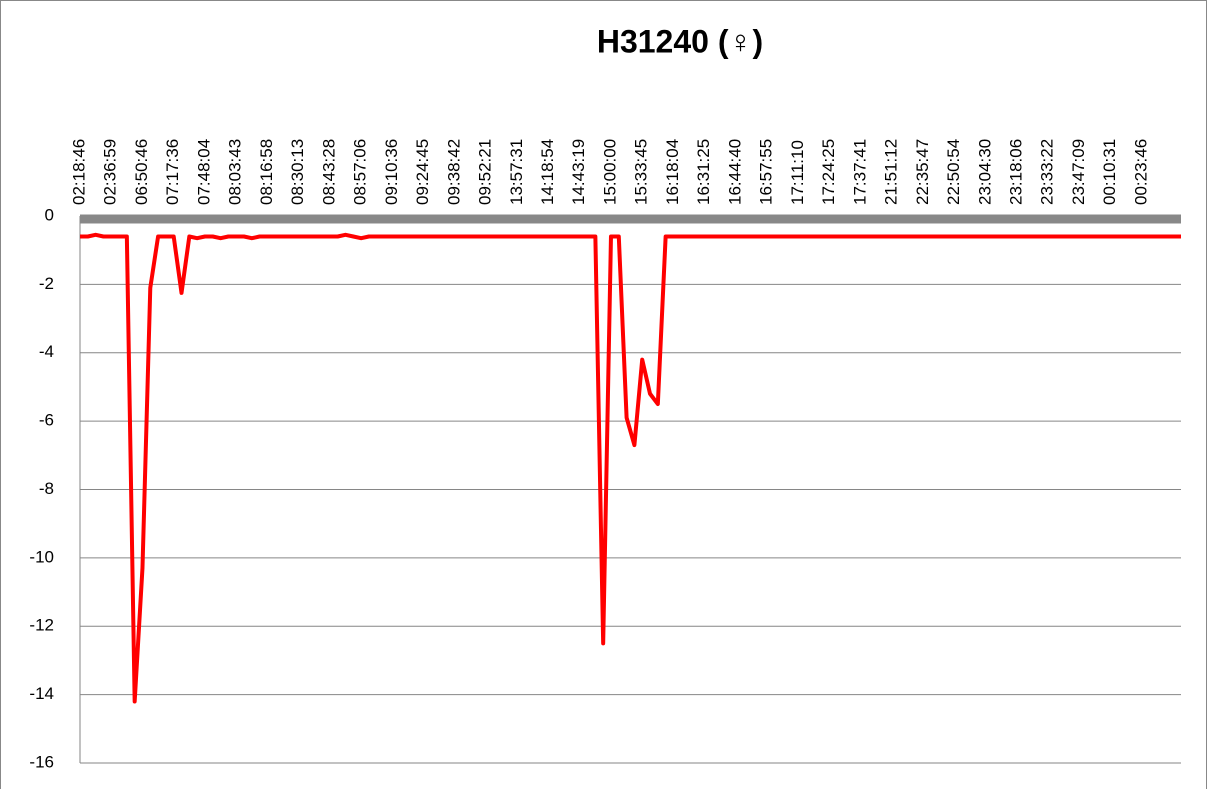 The height and width of the screenshot is (789, 1207). Describe the element at coordinates (1047, 172) in the screenshot. I see `x-tick-label: 23:33:22` at that location.